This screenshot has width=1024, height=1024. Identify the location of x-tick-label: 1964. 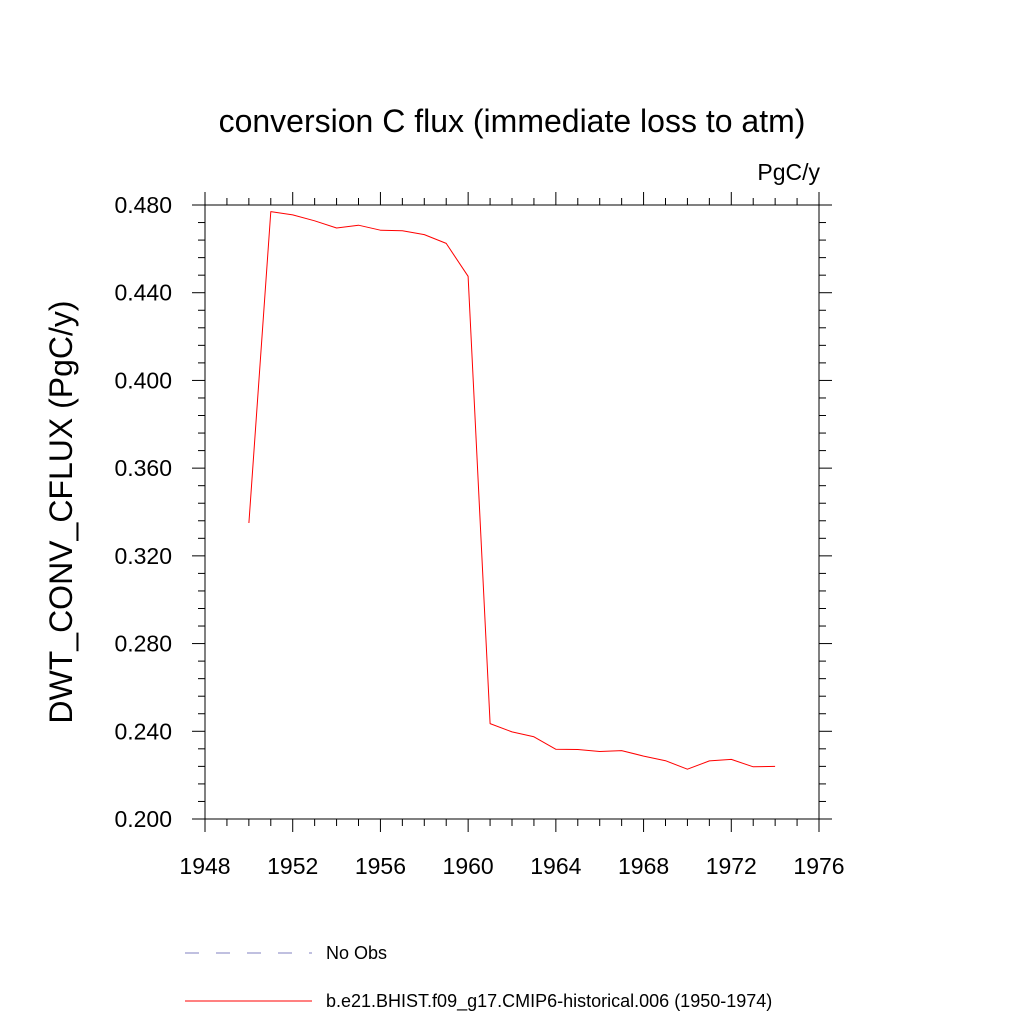
(555, 866).